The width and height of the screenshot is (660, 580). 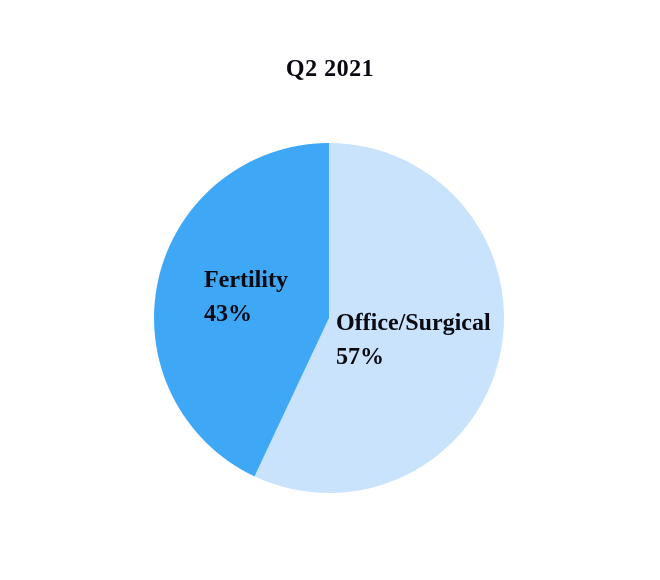 What do you see at coordinates (246, 280) in the screenshot?
I see `slice-label-fertility-name: Fertility` at bounding box center [246, 280].